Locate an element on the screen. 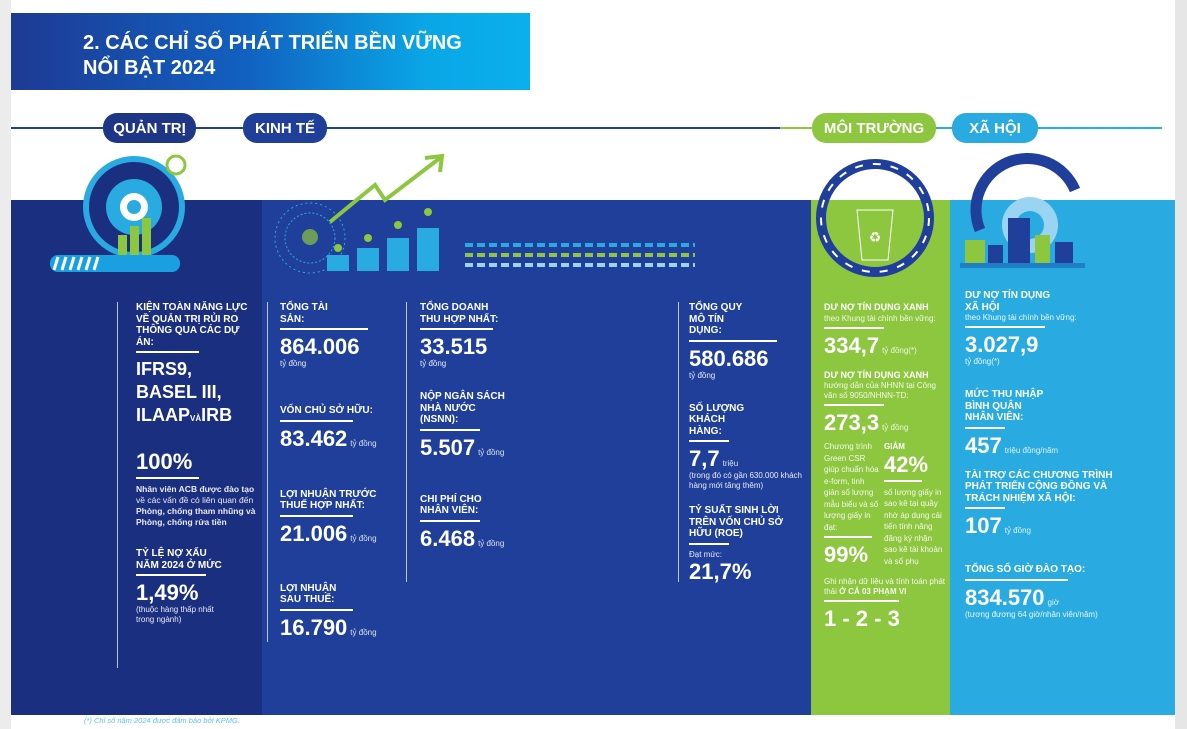 This screenshot has height=729, width=1187. customers-value: 7,7 is located at coordinates (704, 458).